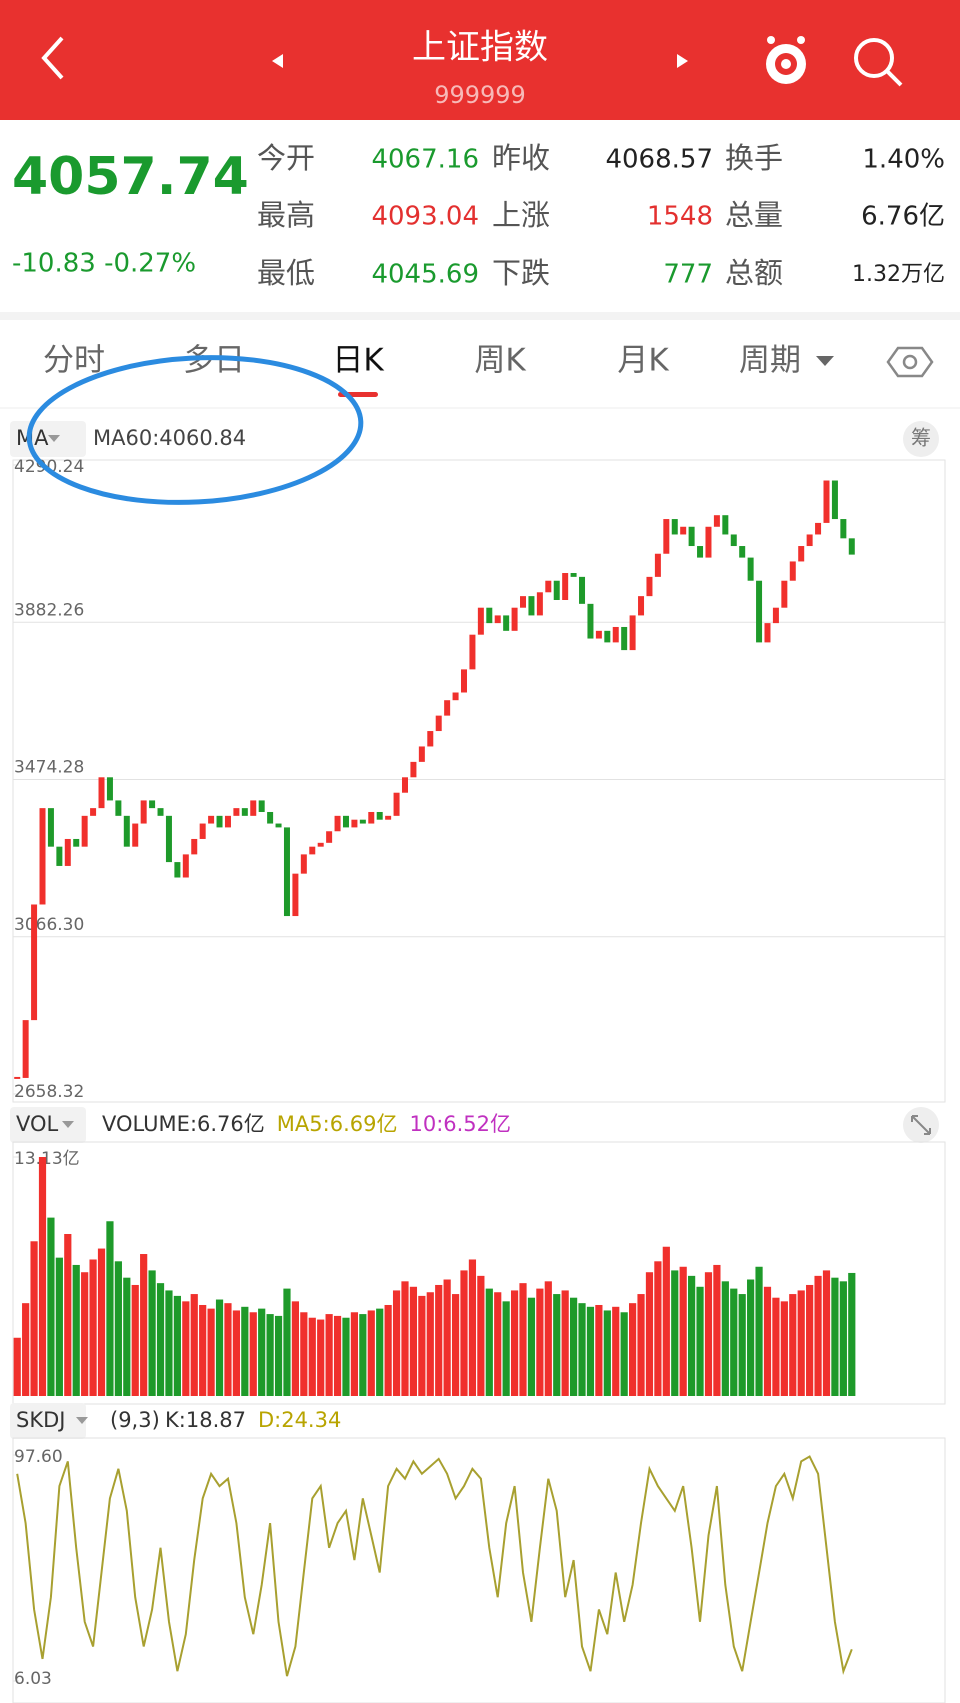  Describe the element at coordinates (205, 1420) in the screenshot. I see `legend-item: K:18.87` at that location.